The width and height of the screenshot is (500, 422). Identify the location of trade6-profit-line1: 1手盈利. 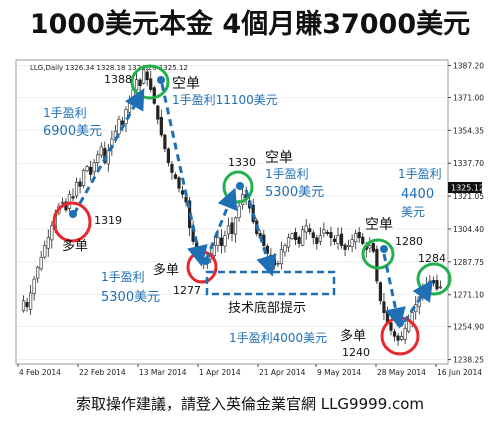
(420, 174).